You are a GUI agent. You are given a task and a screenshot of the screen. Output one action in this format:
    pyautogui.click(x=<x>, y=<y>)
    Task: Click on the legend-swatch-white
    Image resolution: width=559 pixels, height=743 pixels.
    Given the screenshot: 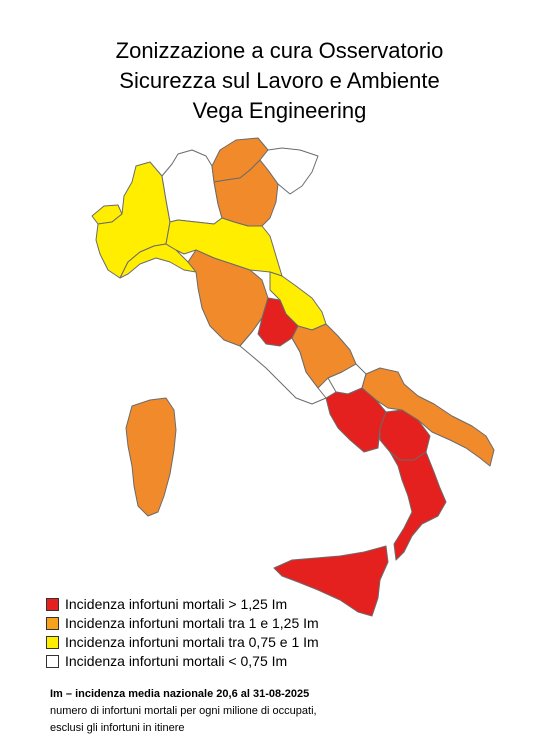 What is the action you would take?
    pyautogui.click(x=52, y=661)
    